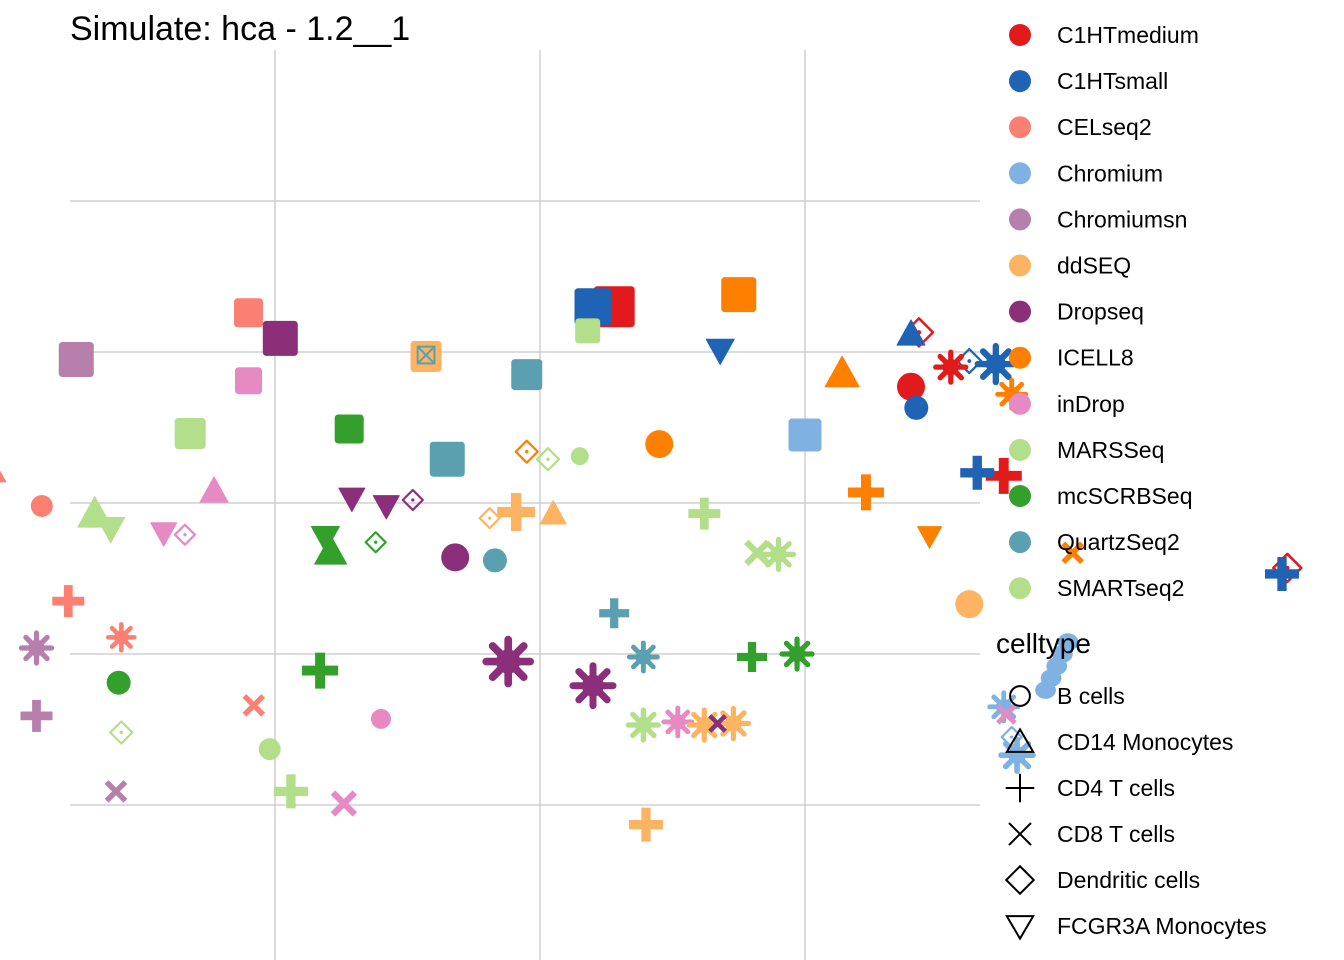  What do you see at coordinates (1095, 358) in the screenshot?
I see `legend-color-label: ICELL8` at bounding box center [1095, 358].